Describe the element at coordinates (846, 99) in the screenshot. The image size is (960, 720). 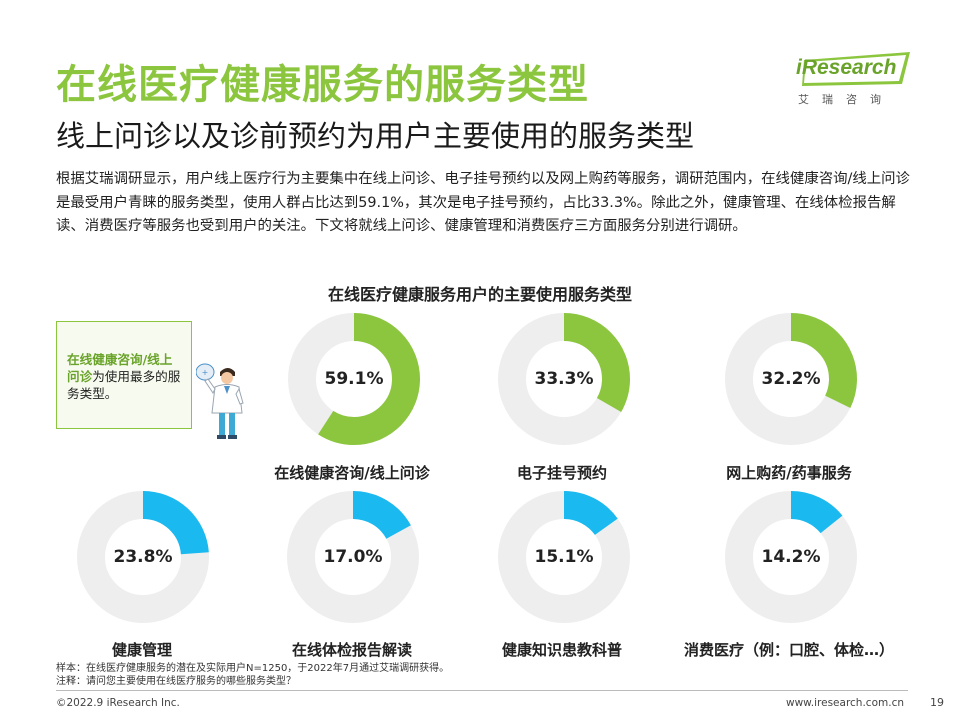
I see `logo-tagline: 艾瑞咨询` at that location.